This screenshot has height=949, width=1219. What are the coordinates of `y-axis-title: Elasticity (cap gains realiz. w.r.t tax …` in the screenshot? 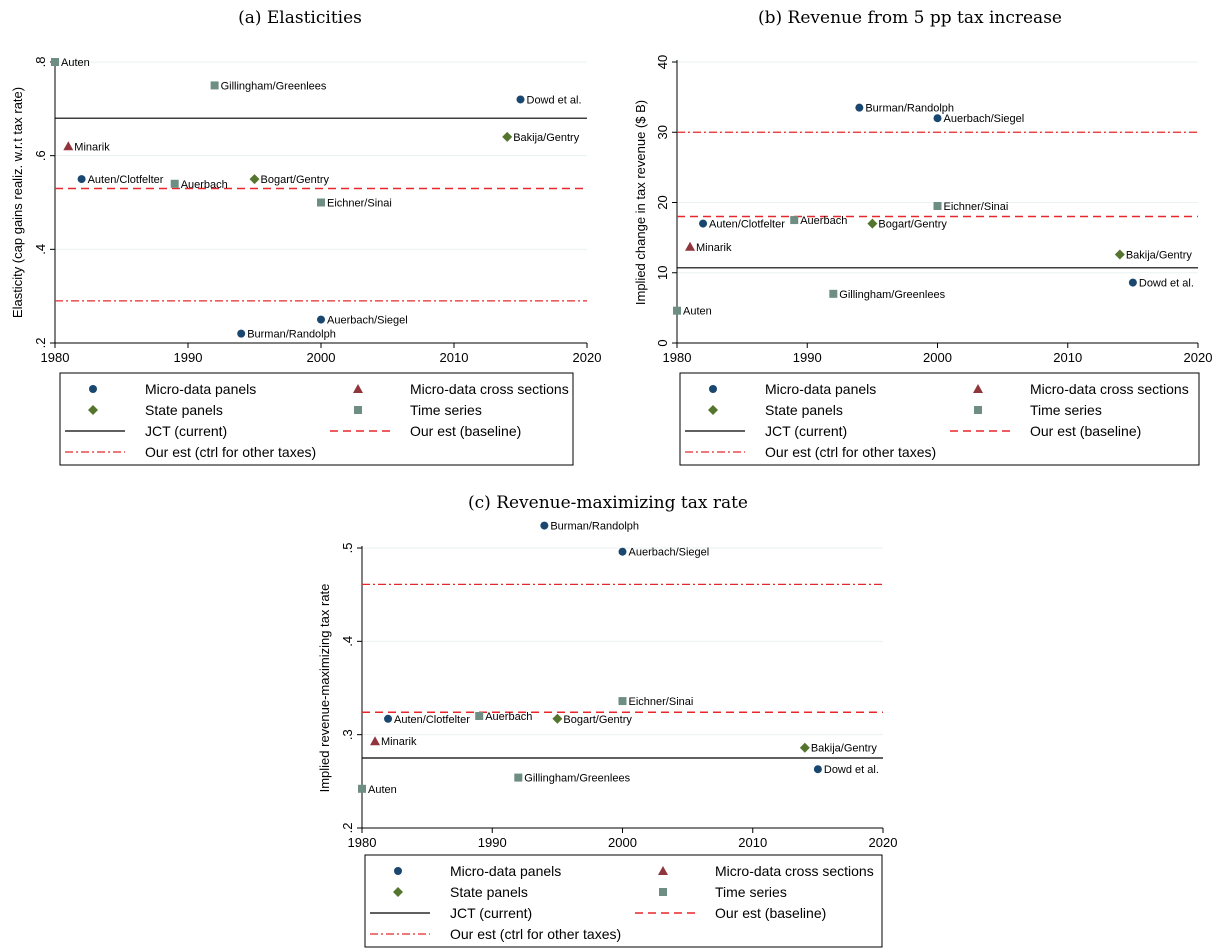 It's located at (17, 202).